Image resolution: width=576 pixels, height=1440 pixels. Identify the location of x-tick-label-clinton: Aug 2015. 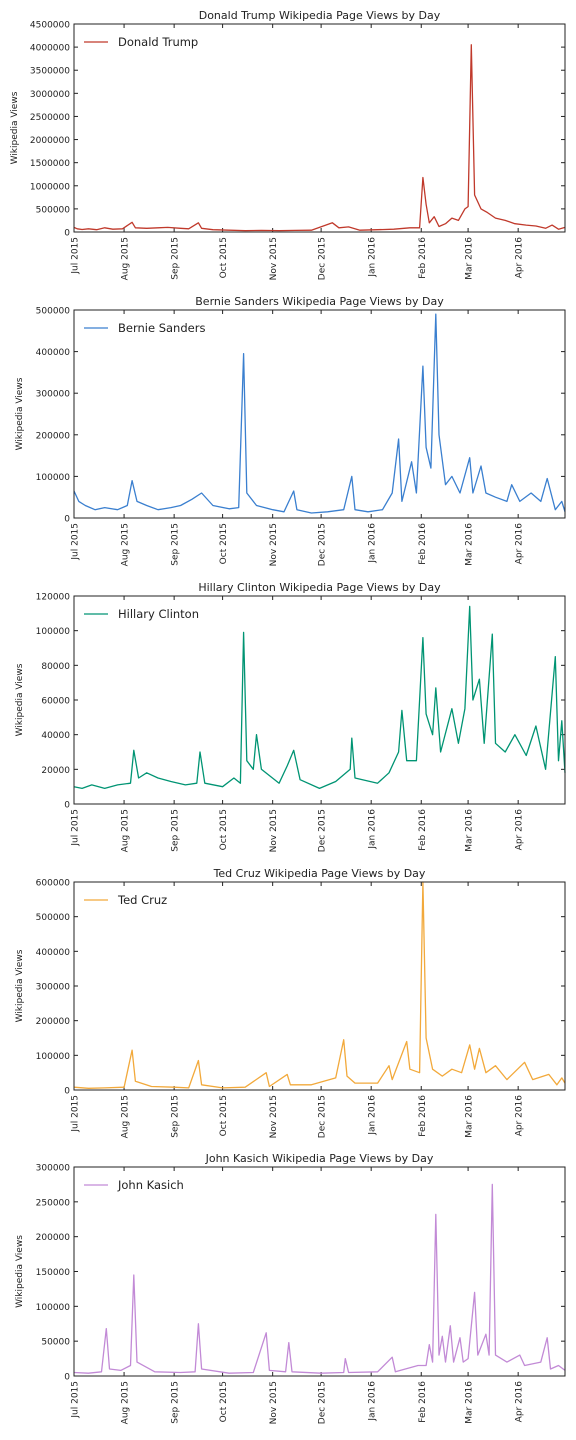
(126, 830).